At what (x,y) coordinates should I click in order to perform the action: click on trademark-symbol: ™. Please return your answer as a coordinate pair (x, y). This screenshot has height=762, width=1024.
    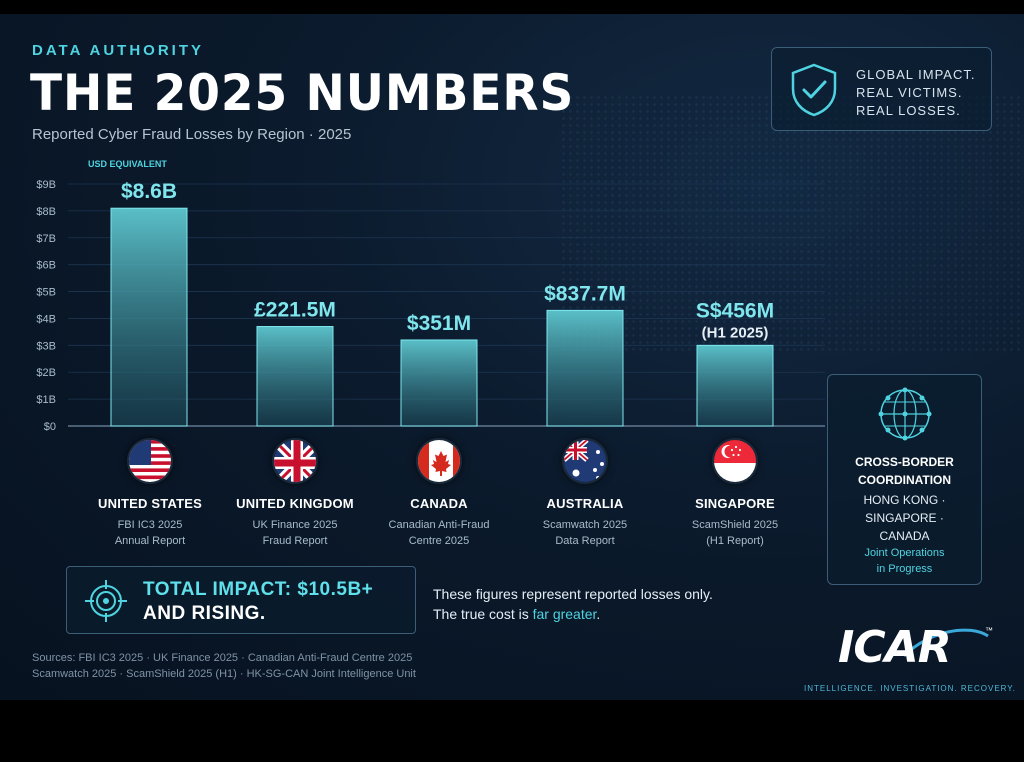
    Looking at the image, I should click on (989, 630).